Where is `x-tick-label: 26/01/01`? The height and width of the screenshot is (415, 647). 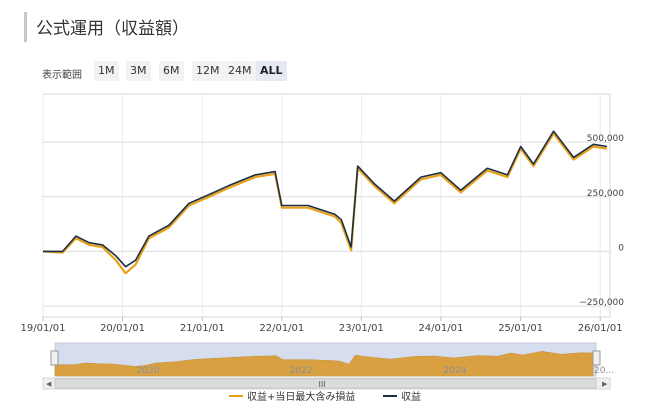 x-tick-label: 26/01/01 is located at coordinates (600, 328).